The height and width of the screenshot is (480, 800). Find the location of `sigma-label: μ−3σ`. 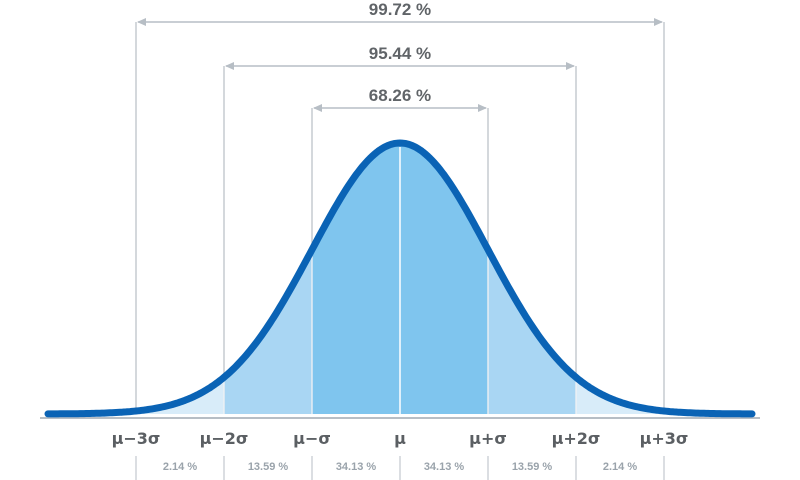

sigma-label: μ−3σ is located at coordinates (136, 438).